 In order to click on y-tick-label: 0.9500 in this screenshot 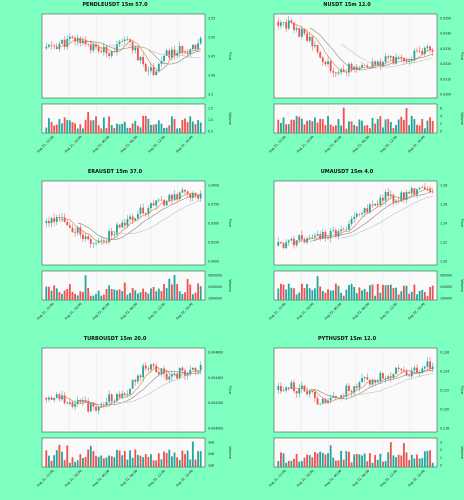, I will do `click(213, 224)`.